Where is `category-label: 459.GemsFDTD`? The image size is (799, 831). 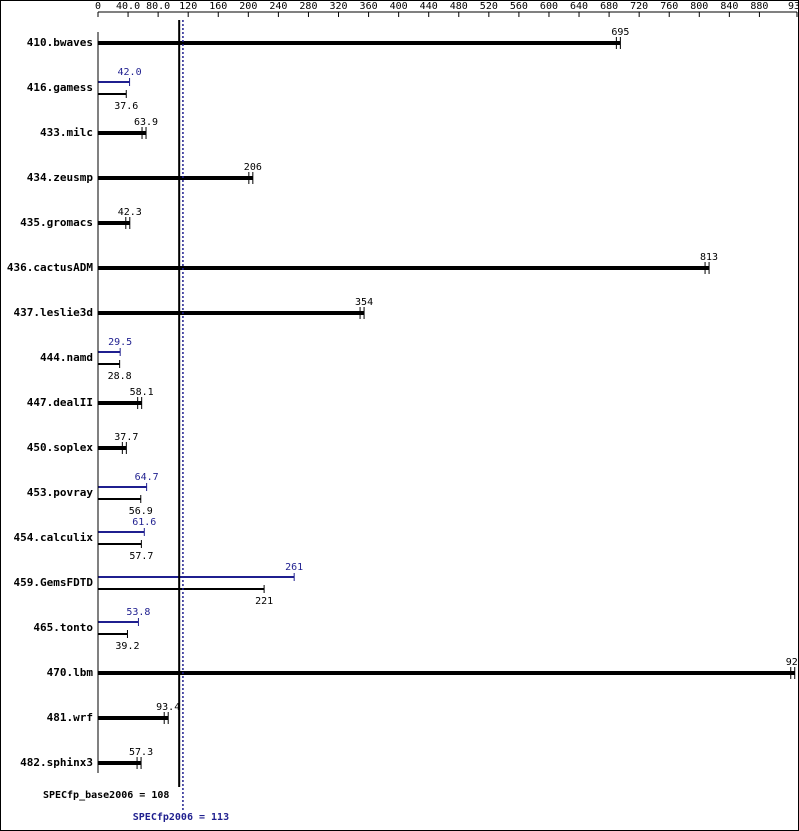
category-label: 459.GemsFDTD is located at coordinates (54, 582).